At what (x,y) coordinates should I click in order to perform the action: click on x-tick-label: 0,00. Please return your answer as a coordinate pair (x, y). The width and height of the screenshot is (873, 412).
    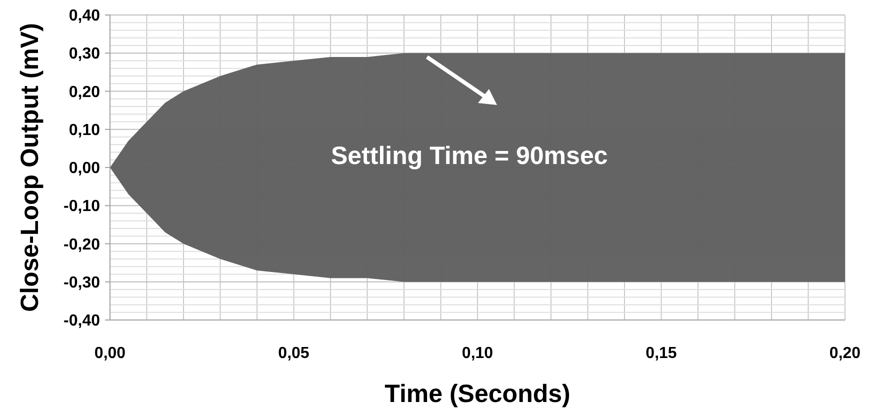
    Looking at the image, I should click on (110, 353).